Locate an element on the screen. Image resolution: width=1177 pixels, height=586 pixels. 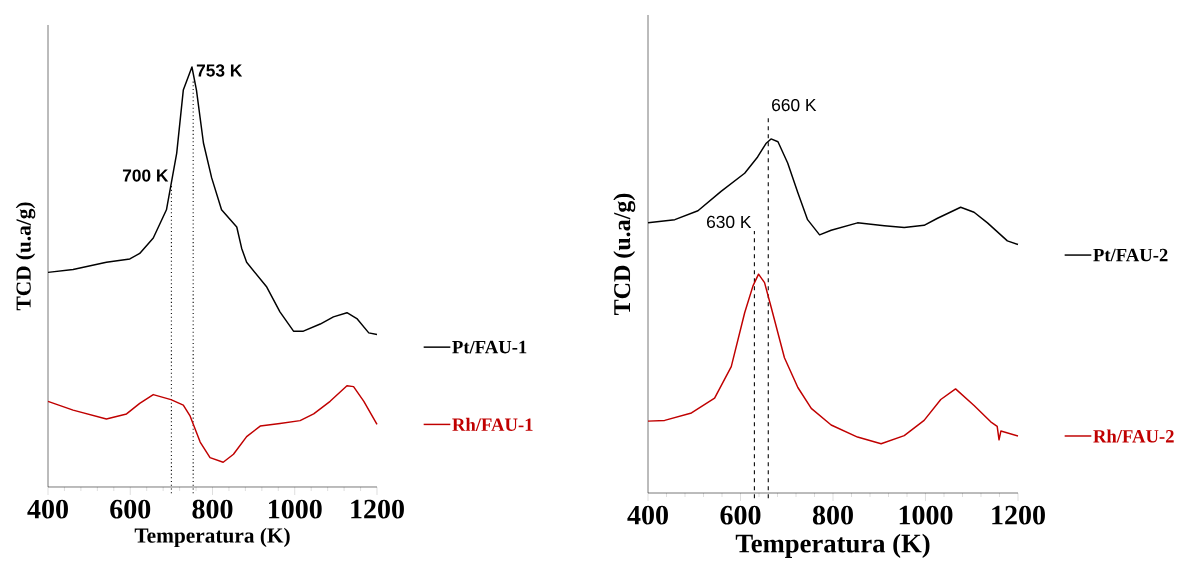
ref-line-label: 660 K is located at coordinates (794, 105).